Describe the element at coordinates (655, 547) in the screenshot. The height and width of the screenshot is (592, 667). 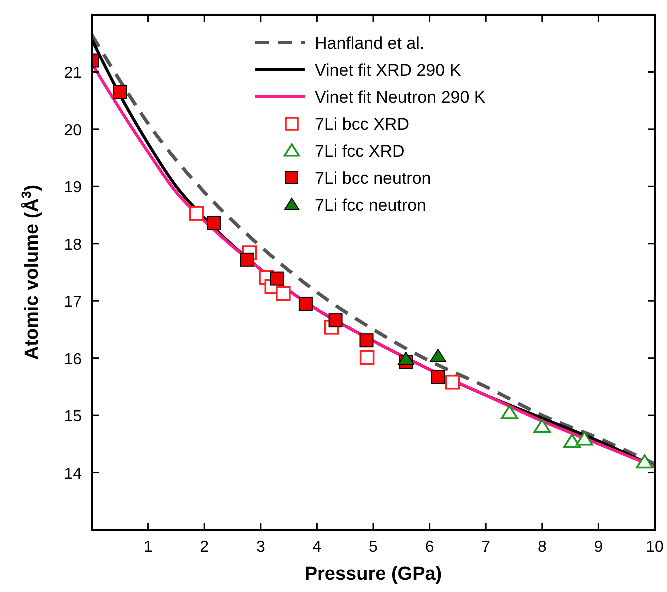
I see `x-tick-label: 10` at that location.